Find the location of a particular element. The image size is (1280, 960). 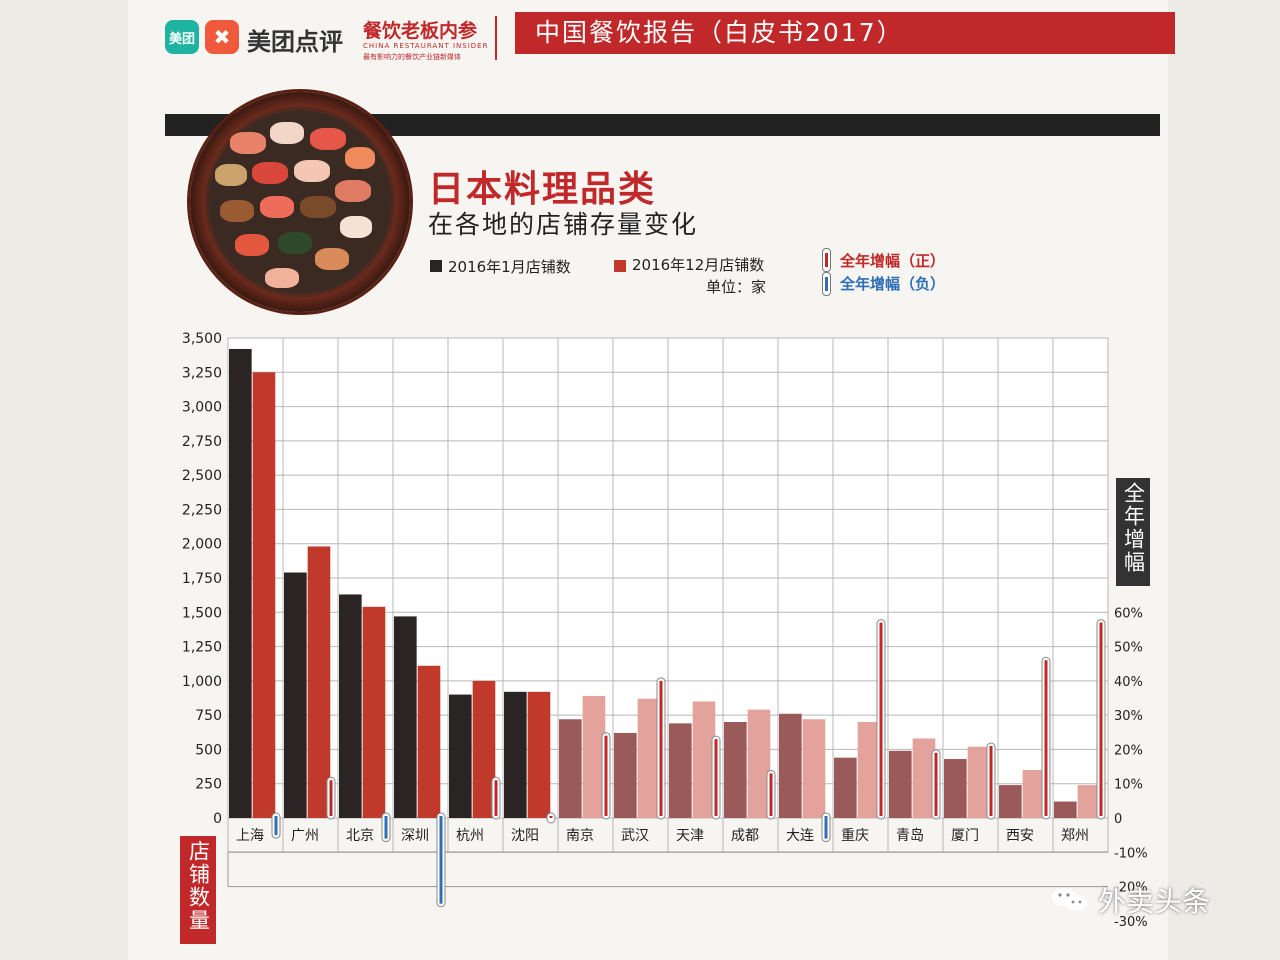

y2-tick-label: 60% is located at coordinates (1128, 613).